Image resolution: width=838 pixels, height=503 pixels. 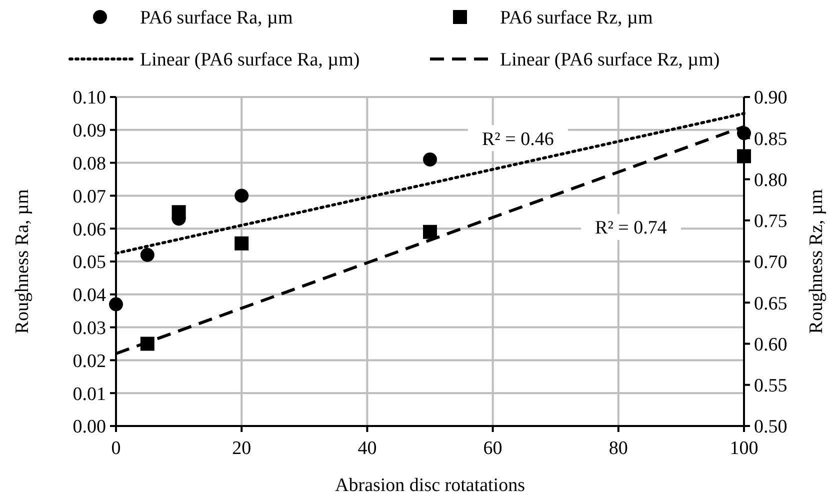 What do you see at coordinates (771, 98) in the screenshot?
I see `y2-tick-label: 0.90` at bounding box center [771, 98].